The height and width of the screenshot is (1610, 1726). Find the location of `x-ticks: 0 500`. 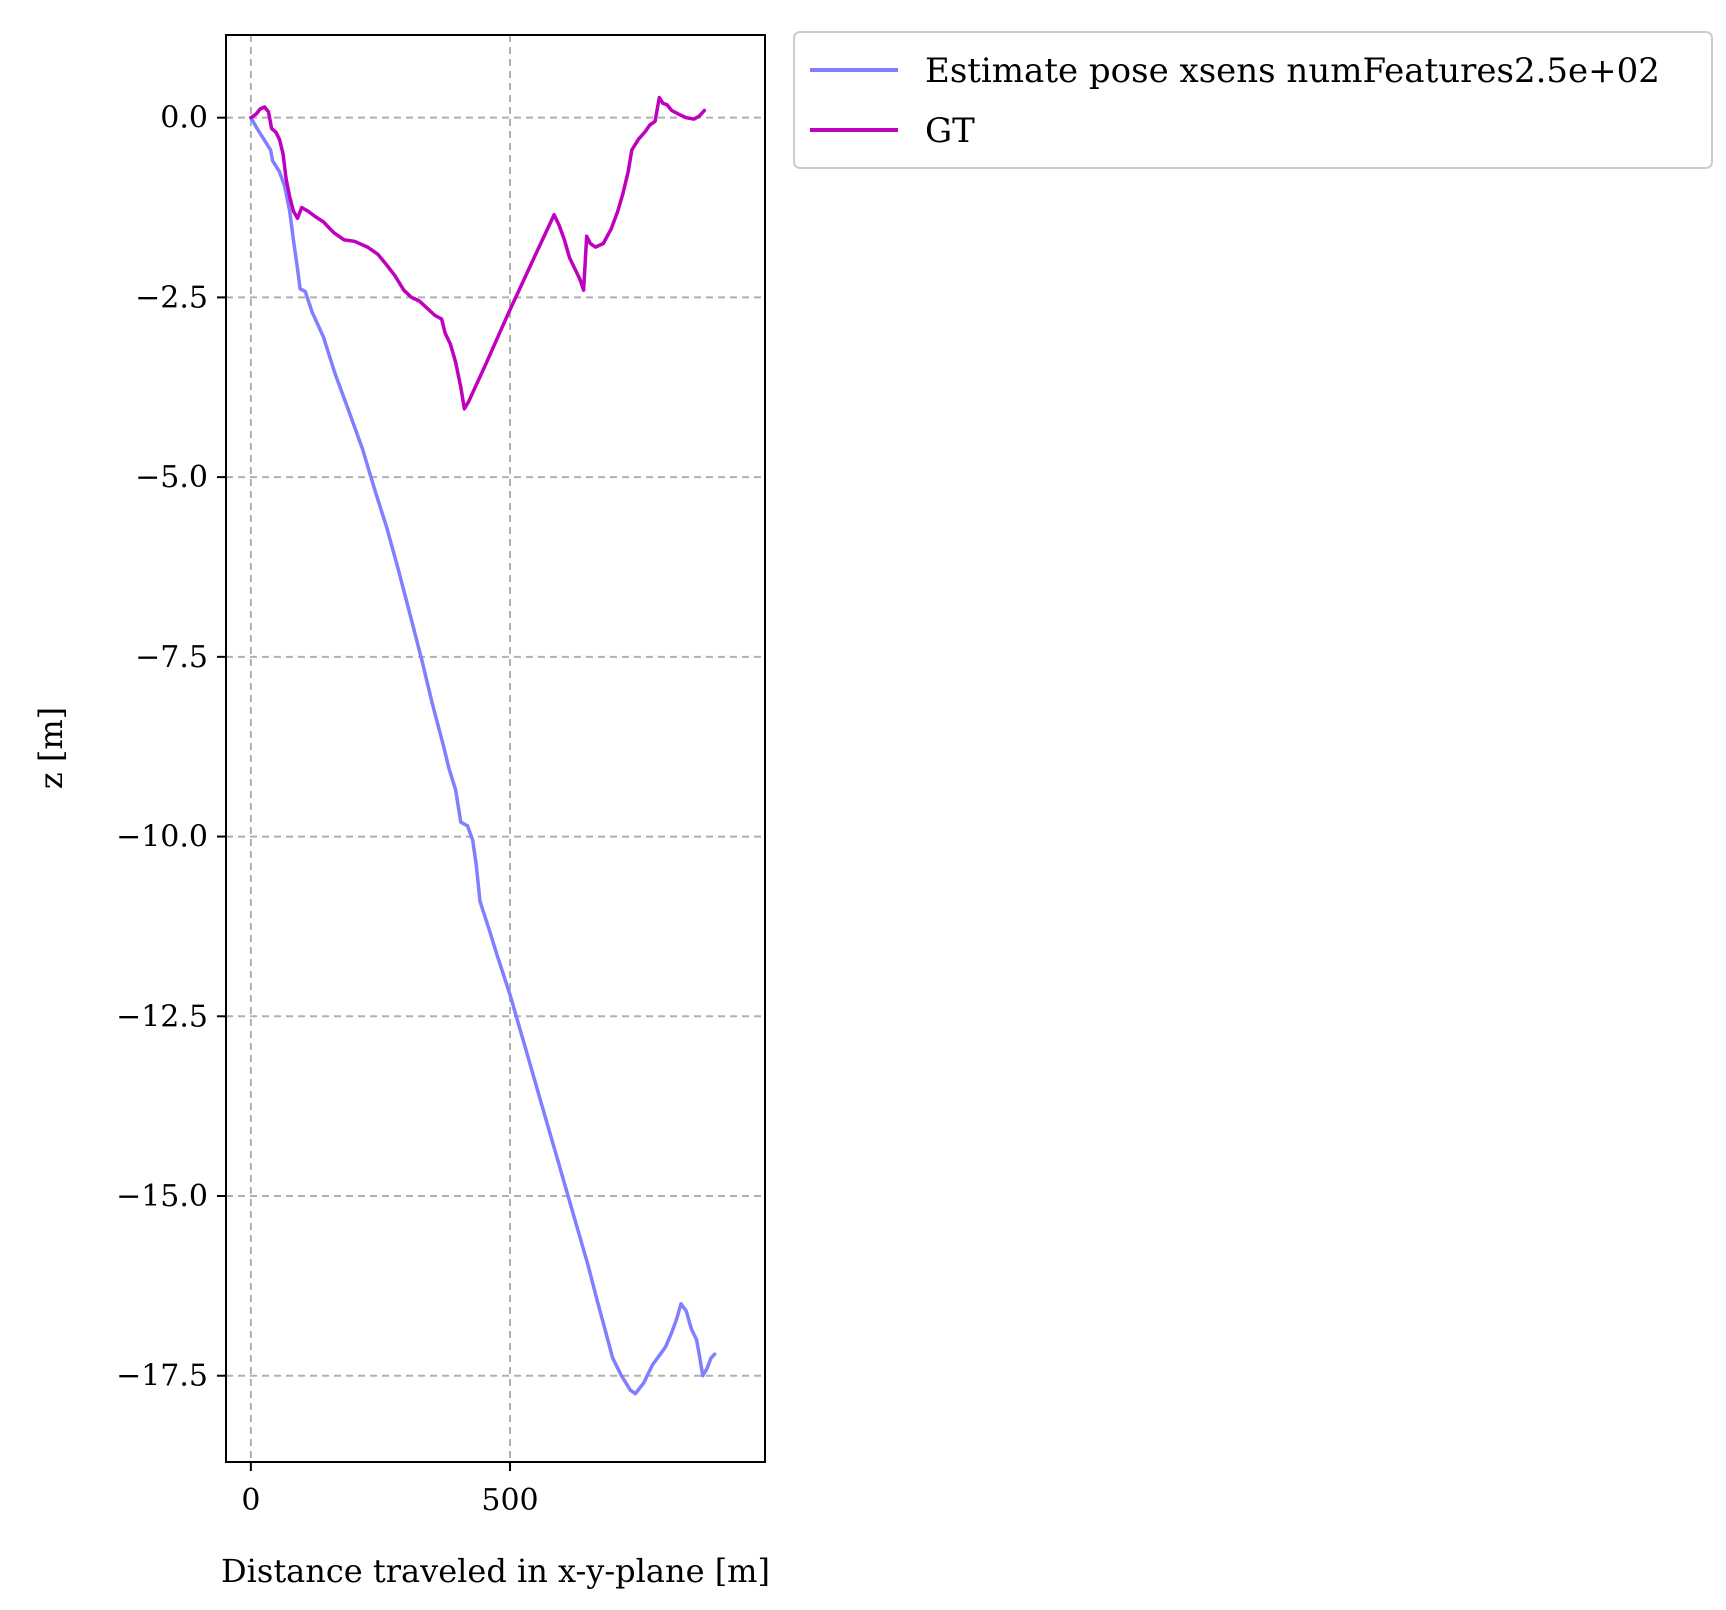

x-ticks: 0 500 is located at coordinates (390, 1490).